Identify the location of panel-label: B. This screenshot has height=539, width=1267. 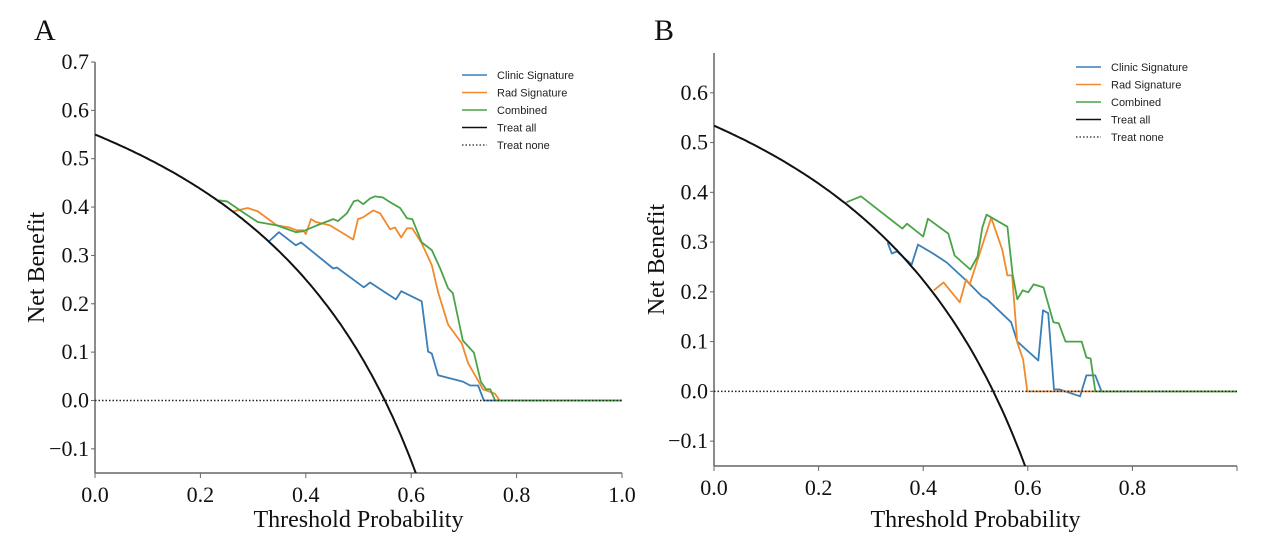
(664, 30).